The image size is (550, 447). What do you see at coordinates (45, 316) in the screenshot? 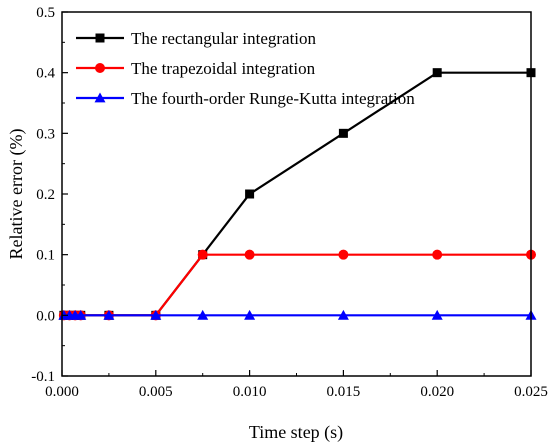
I see `y-tick-label: 0.0` at bounding box center [45, 316].